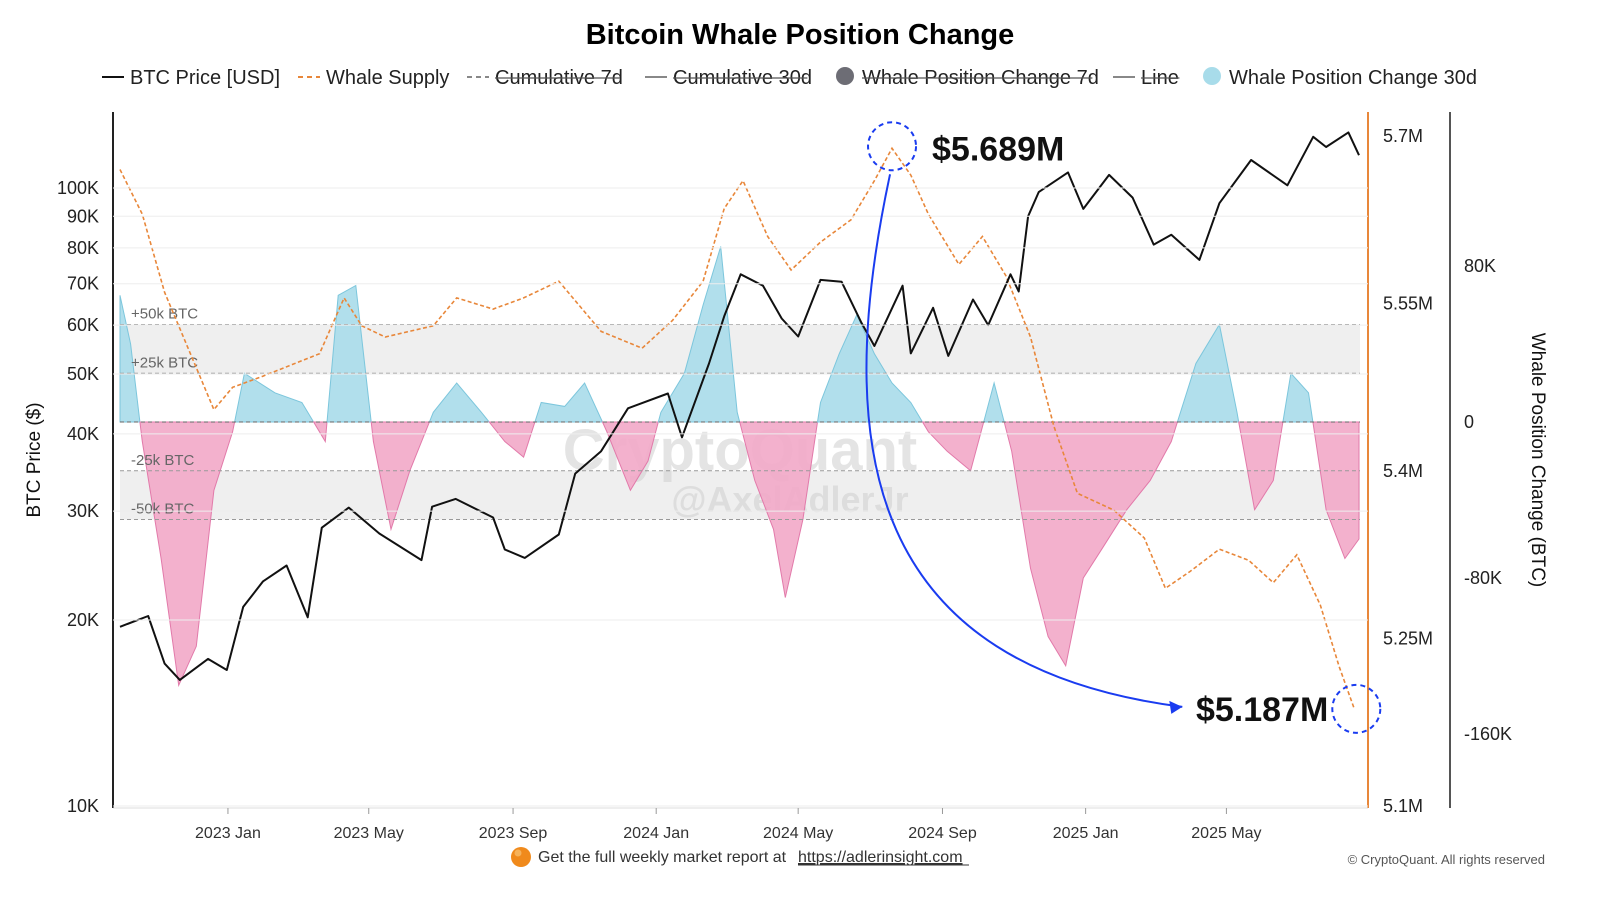 This screenshot has height=898, width=1600. Describe the element at coordinates (83, 620) in the screenshot. I see `left-tick-label: 20K` at that location.